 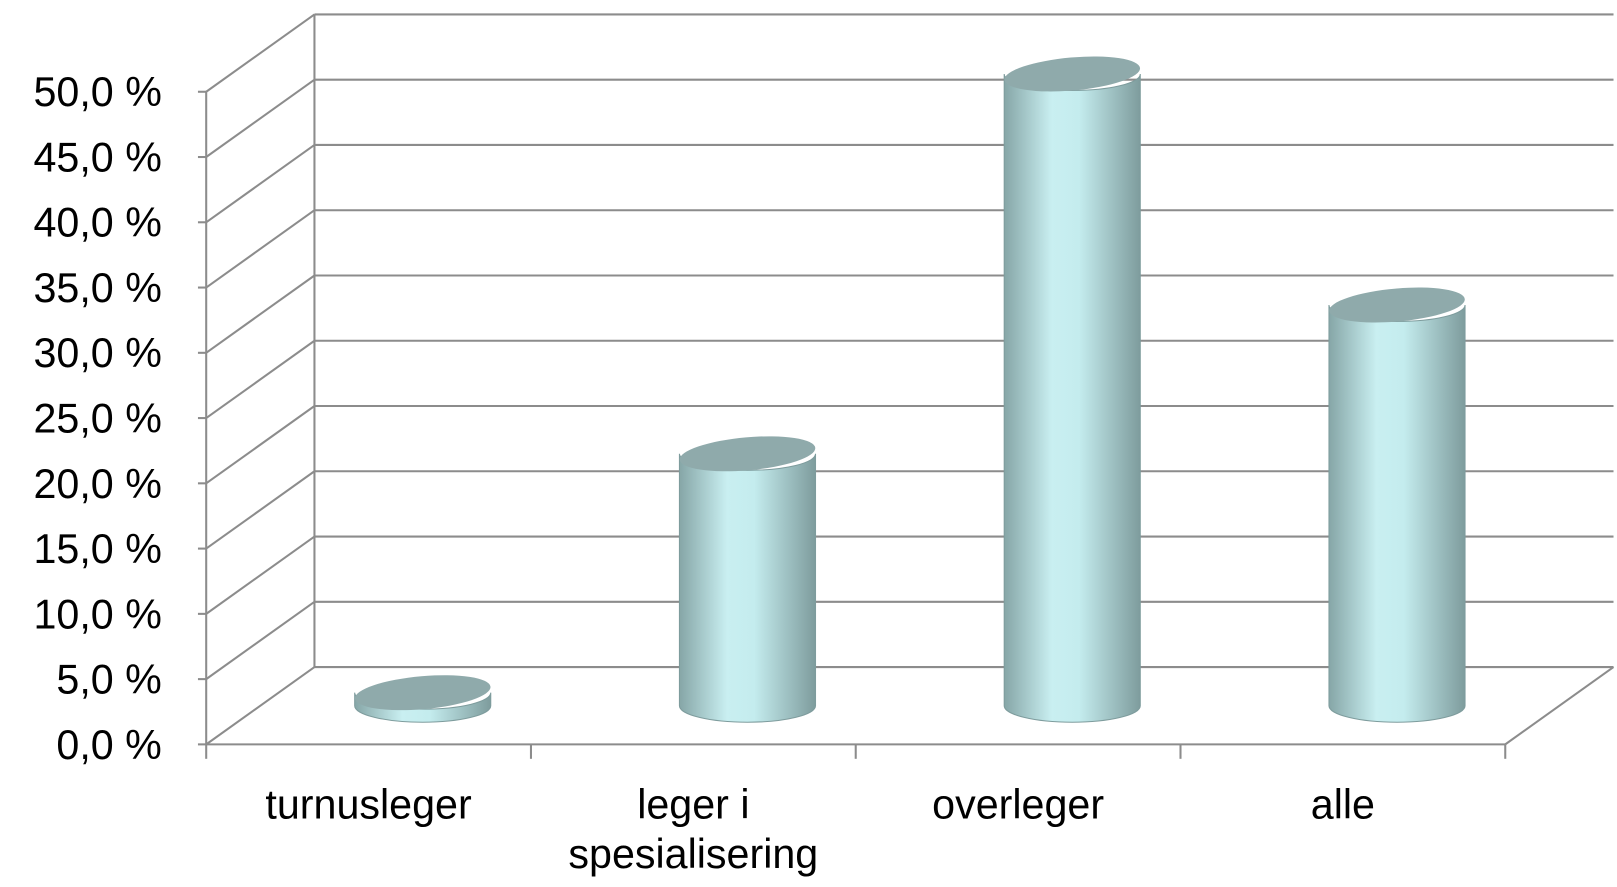 I want to click on y-tick-label: 10,0 %, so click(x=97, y=614).